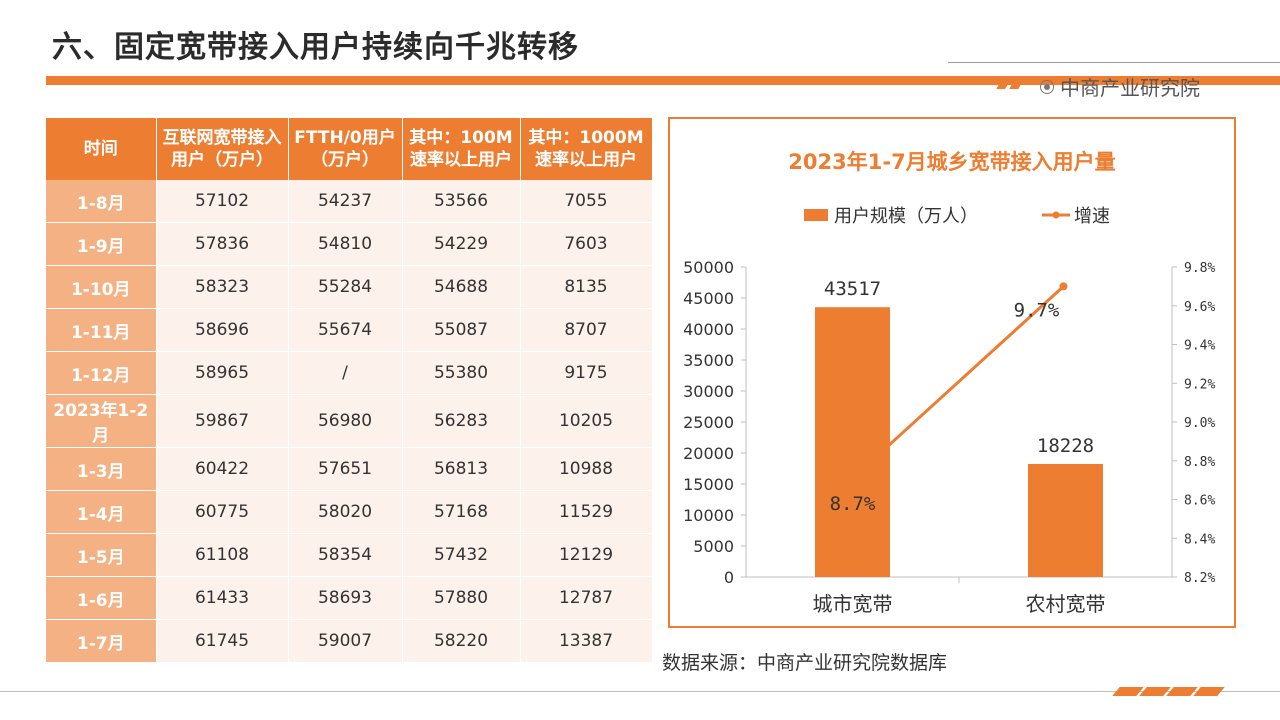  I want to click on y-left-tick-label: 25000, so click(708, 422).